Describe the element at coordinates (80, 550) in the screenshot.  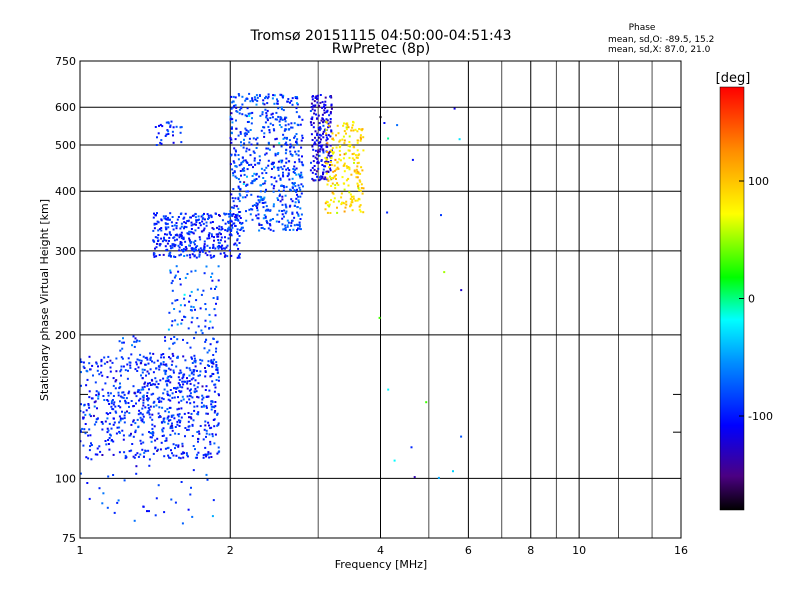
I see `x-tick-label: 1` at that location.